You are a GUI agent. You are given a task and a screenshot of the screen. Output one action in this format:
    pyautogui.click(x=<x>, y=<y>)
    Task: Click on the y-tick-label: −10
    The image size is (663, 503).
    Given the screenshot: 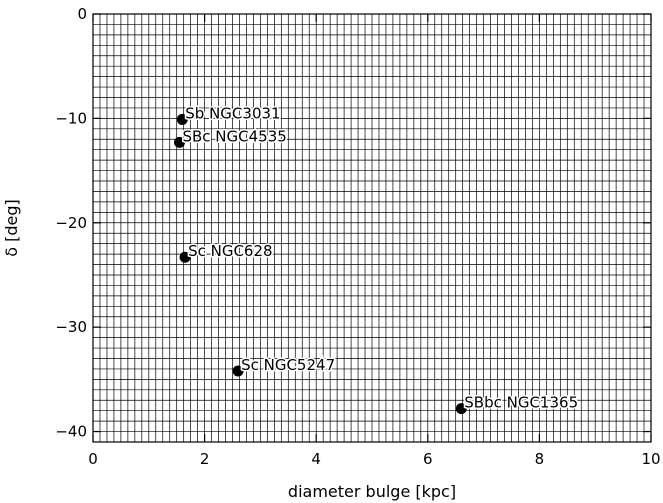 What is the action you would take?
    pyautogui.click(x=71, y=118)
    